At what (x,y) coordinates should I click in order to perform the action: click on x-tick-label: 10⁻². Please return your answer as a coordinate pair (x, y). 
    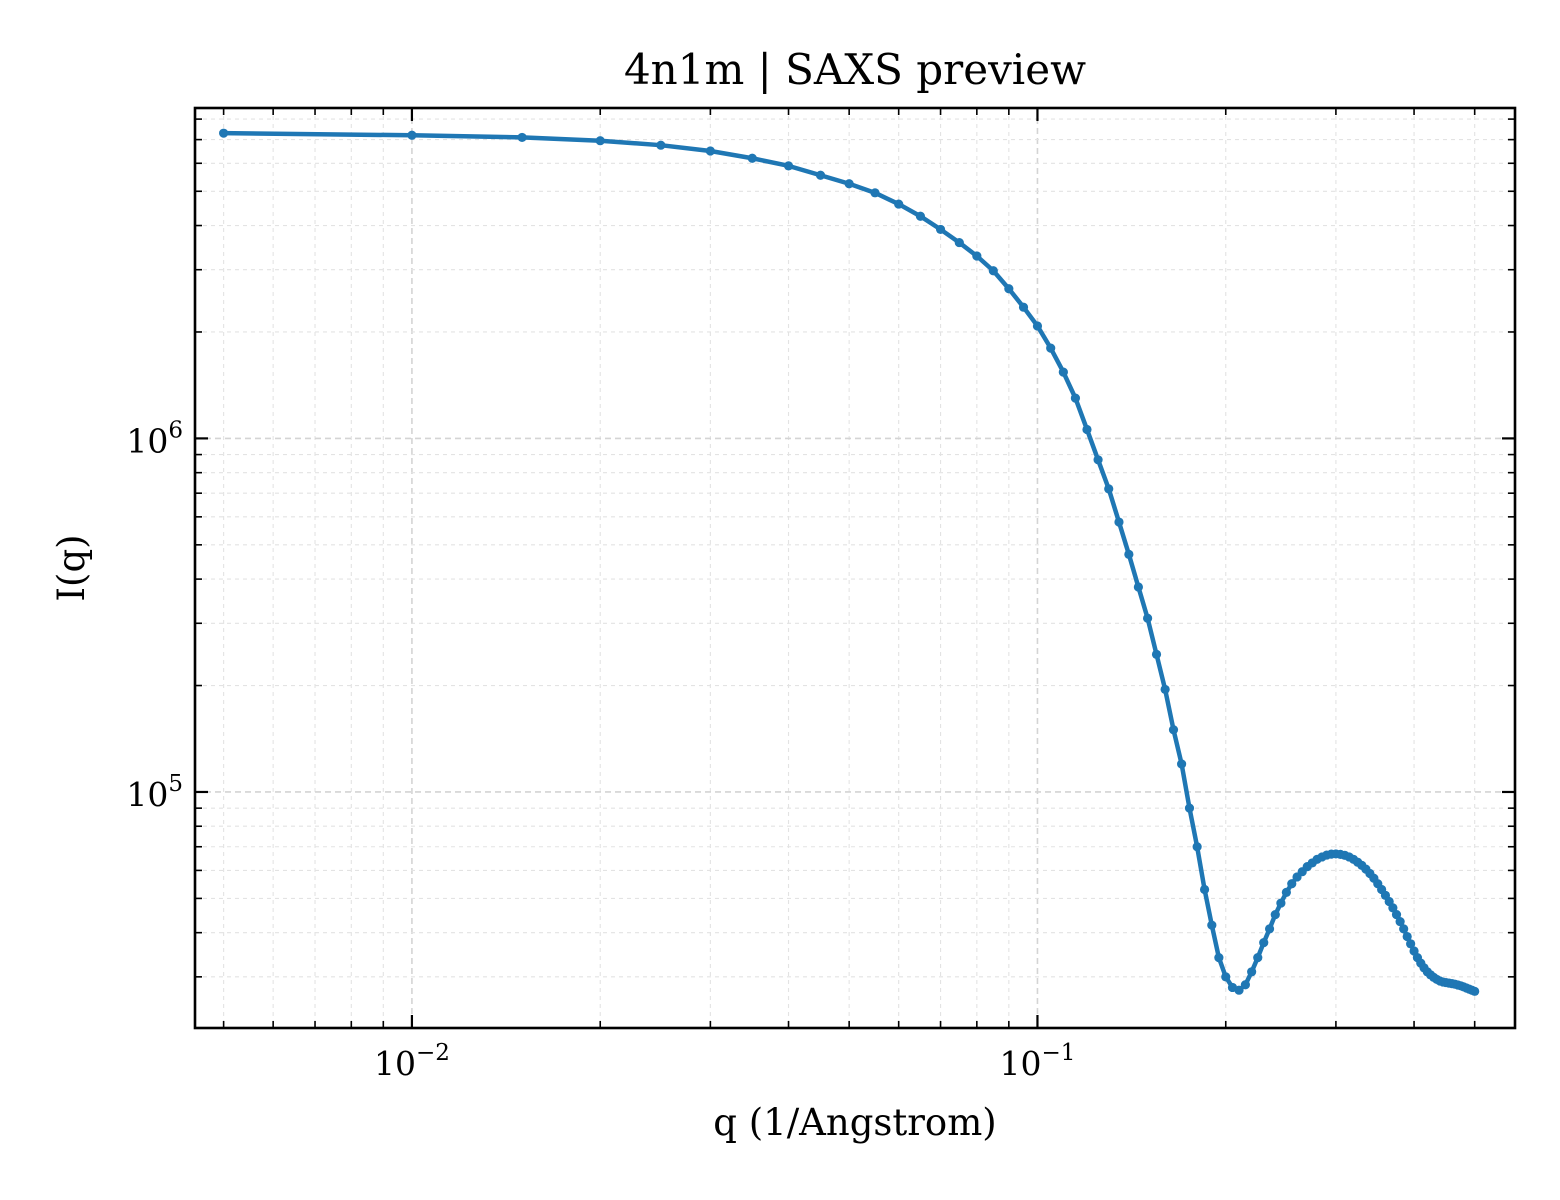
    Looking at the image, I should click on (412, 1061).